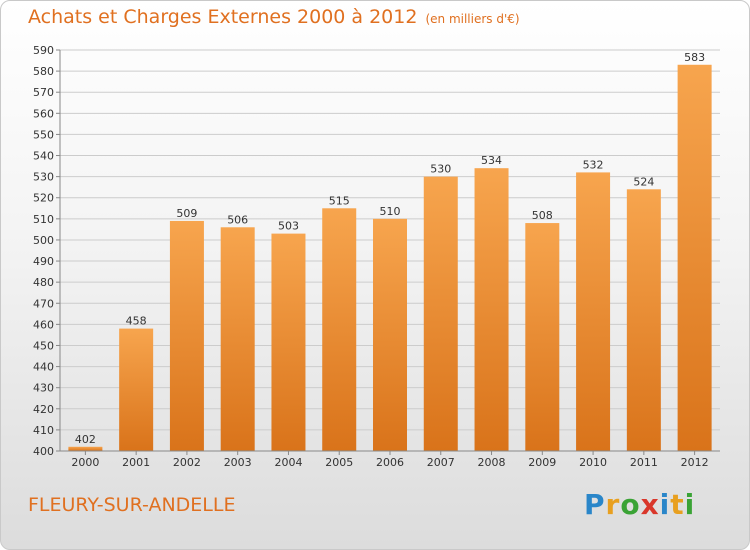  I want to click on x-tick-label-2012: 2012, so click(695, 462).